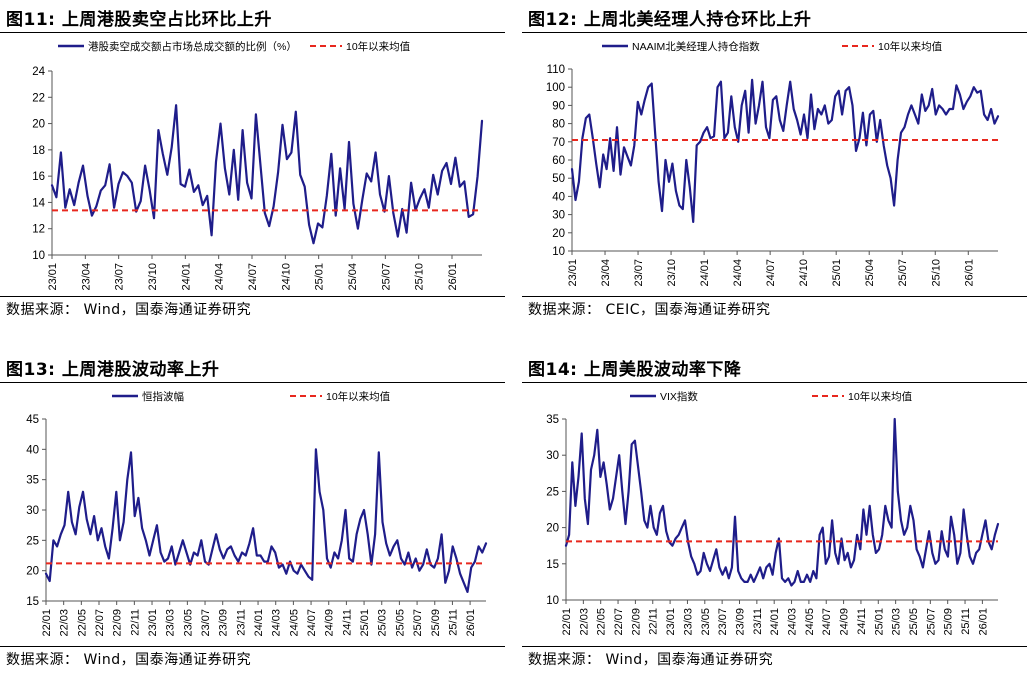 The image size is (1032, 686). Describe the element at coordinates (771, 396) in the screenshot. I see `legend: VIX指数 10年以来均值` at that location.